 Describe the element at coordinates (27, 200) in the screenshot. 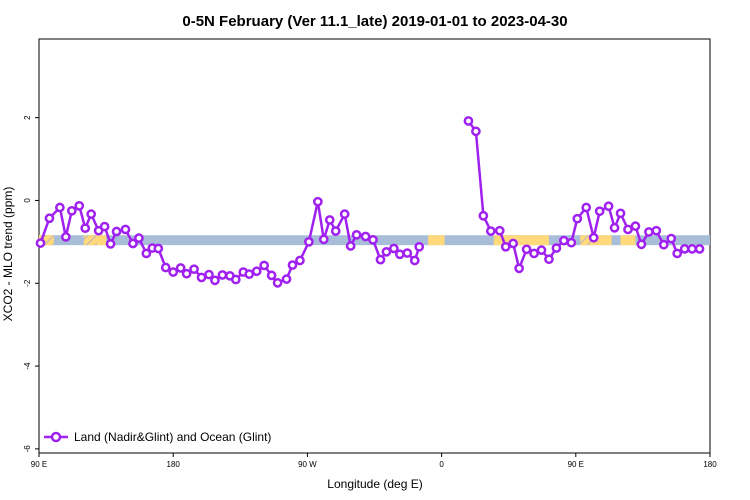

I see `y-tick-label-1: 0` at that location.